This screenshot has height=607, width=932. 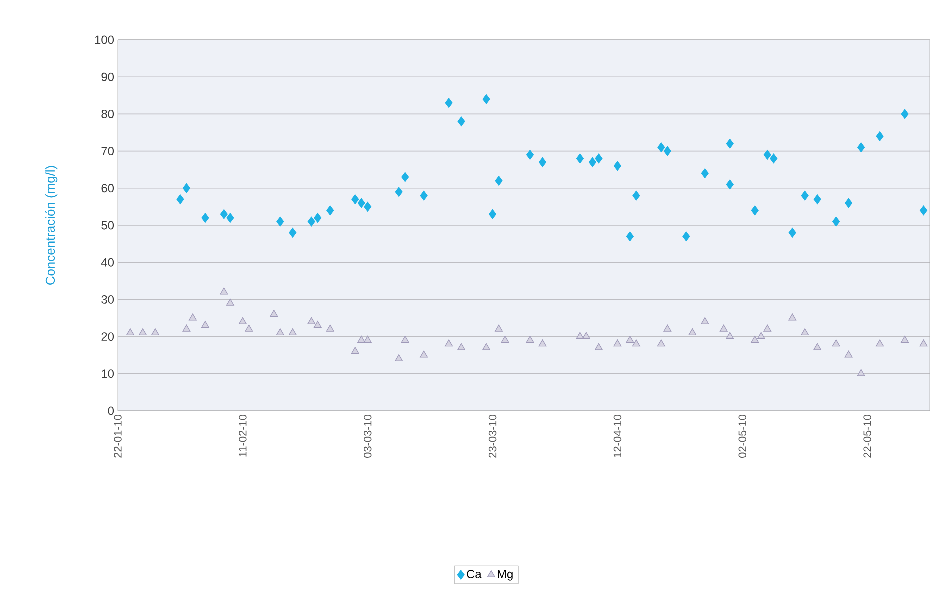 What do you see at coordinates (104, 40) in the screenshot?
I see `y-tick-label: 100` at bounding box center [104, 40].